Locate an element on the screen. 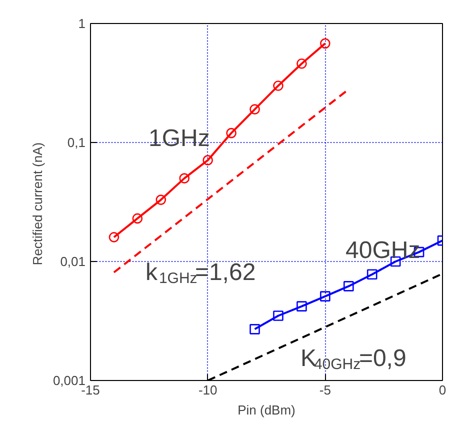 The height and width of the screenshot is (437, 457). y-tick-label: 1 is located at coordinates (82, 23).